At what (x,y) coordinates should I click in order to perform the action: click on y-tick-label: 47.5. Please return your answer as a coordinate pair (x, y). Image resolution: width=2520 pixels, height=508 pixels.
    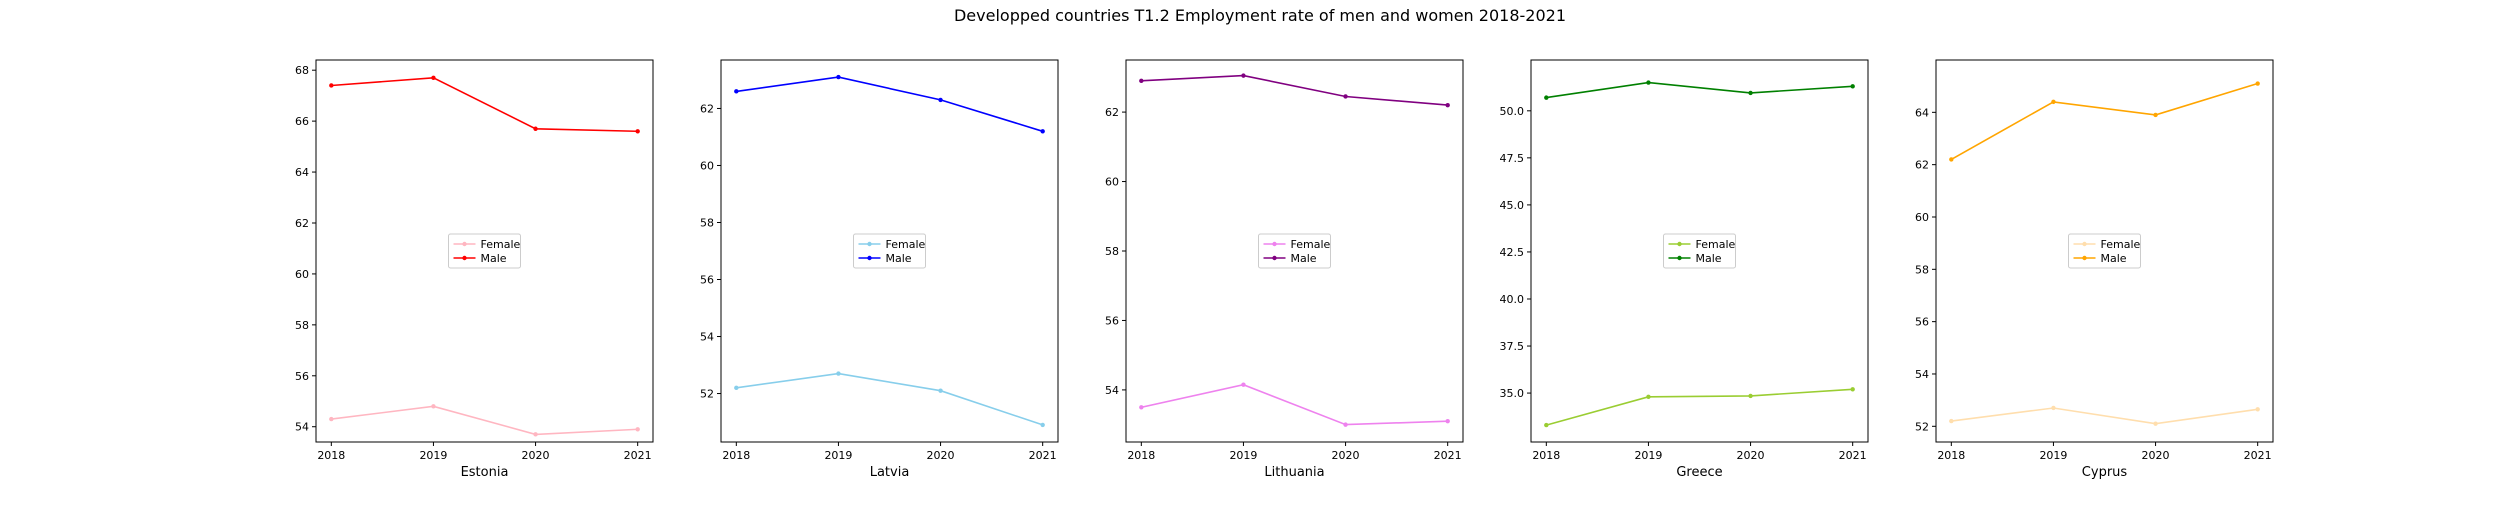
    Looking at the image, I should click on (1512, 158).